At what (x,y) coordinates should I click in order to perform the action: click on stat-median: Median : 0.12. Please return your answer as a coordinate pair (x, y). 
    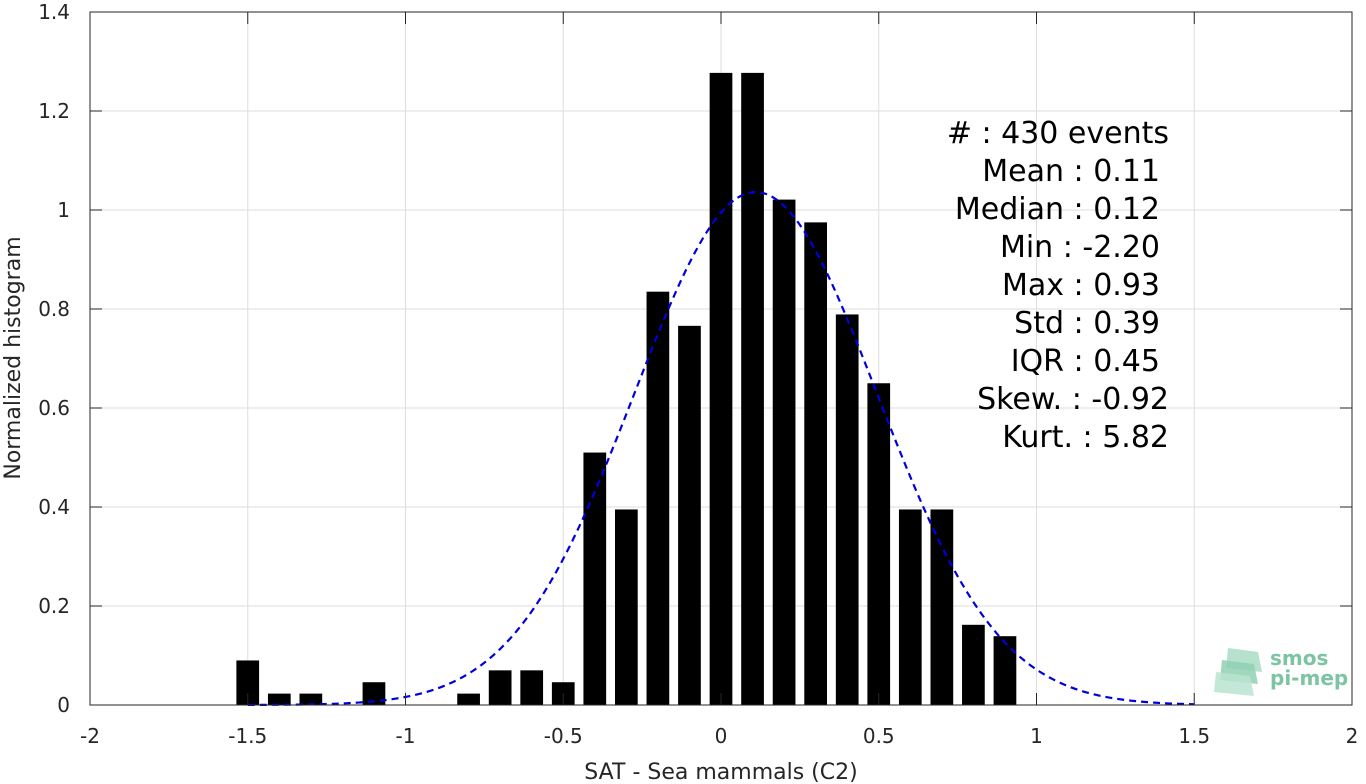
    Looking at the image, I should click on (1057, 209).